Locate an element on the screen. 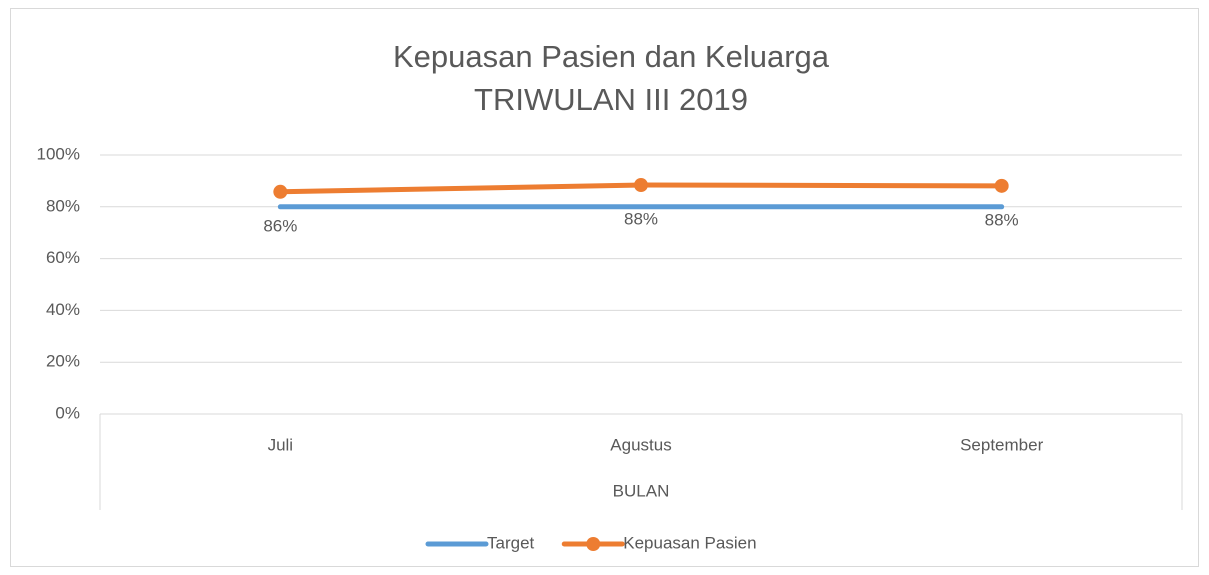 Image resolution: width=1209 pixels, height=575 pixels. y-tick-label: 80% is located at coordinates (63, 205).